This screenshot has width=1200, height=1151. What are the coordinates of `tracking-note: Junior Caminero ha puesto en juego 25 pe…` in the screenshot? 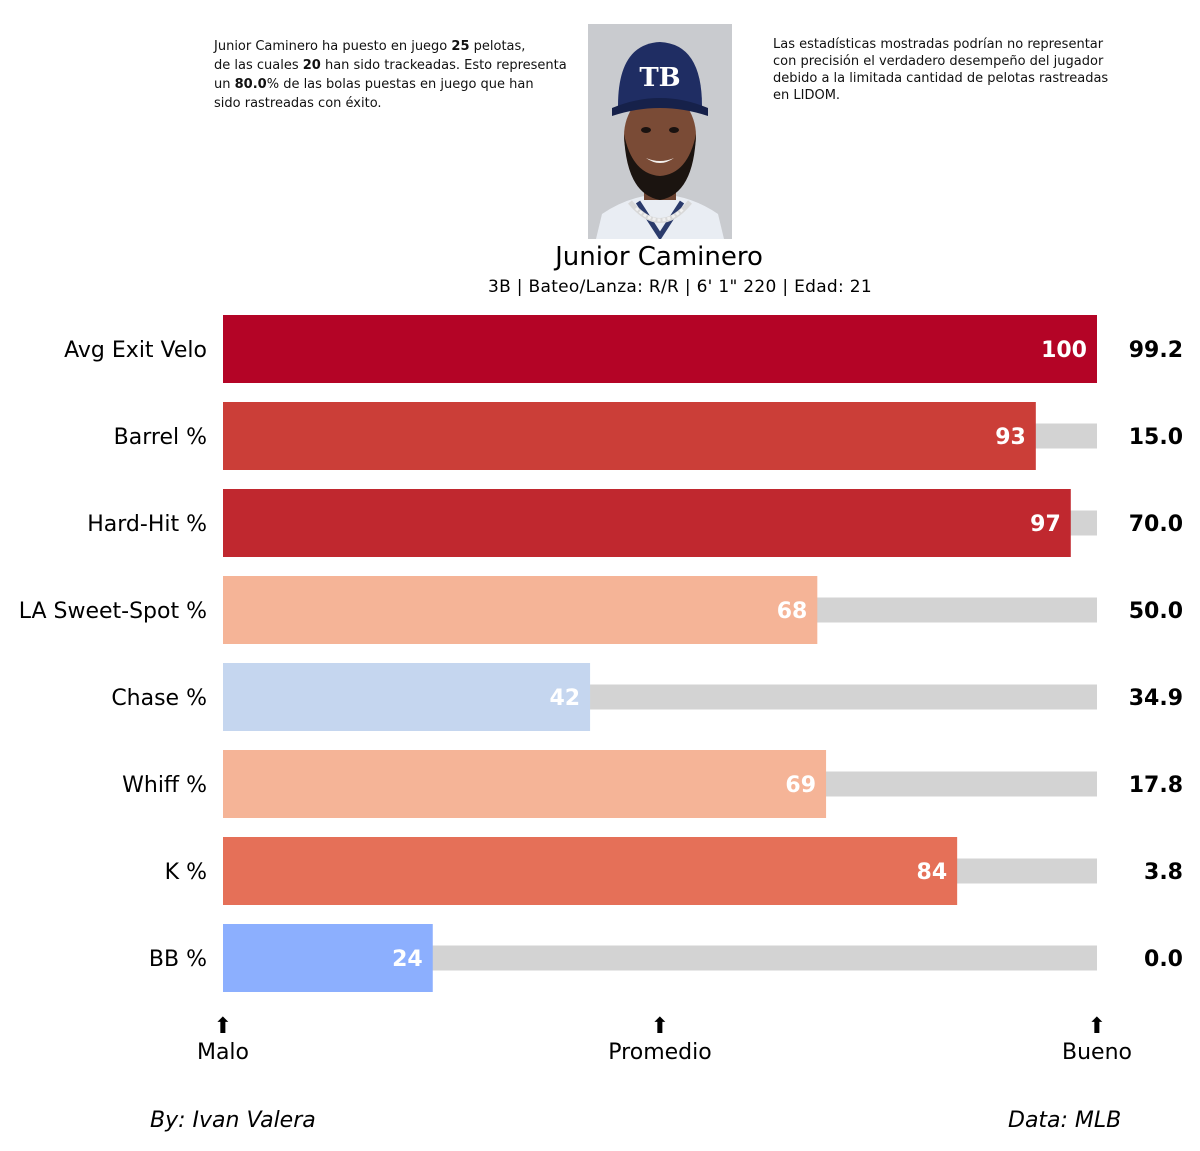 It's located at (404, 75).